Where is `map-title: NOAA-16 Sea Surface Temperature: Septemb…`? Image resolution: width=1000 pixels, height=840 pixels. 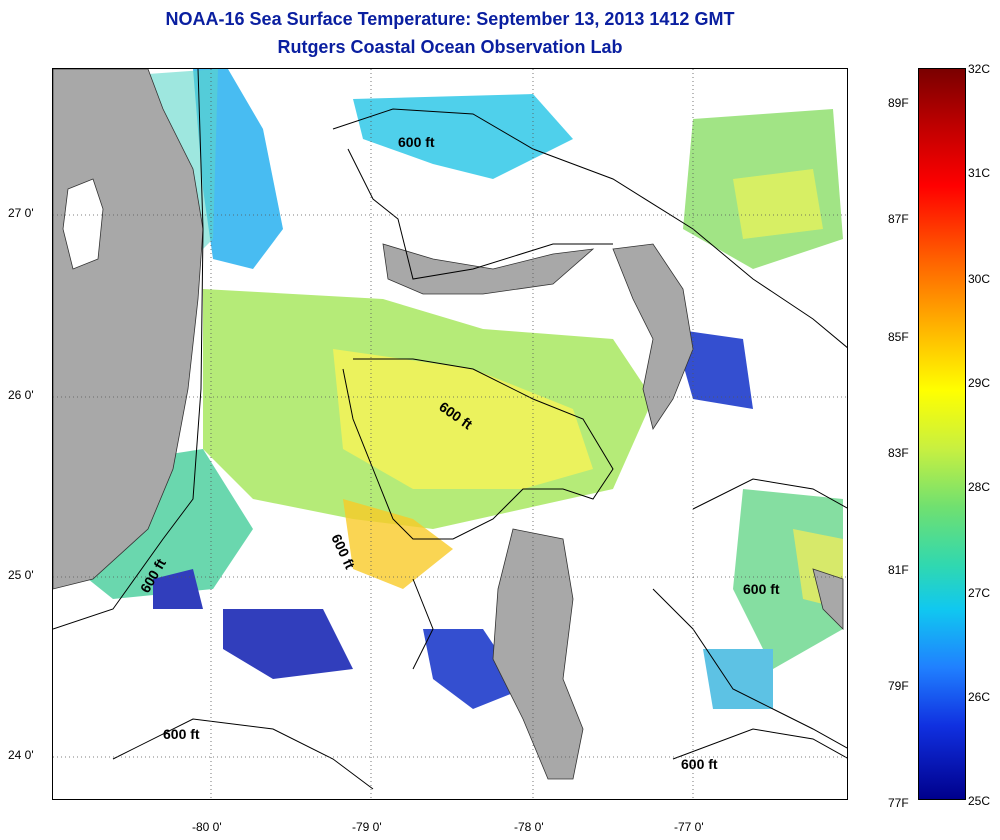
map-title: NOAA-16 Sea Surface Temperature: Septemb… is located at coordinates (450, 19).